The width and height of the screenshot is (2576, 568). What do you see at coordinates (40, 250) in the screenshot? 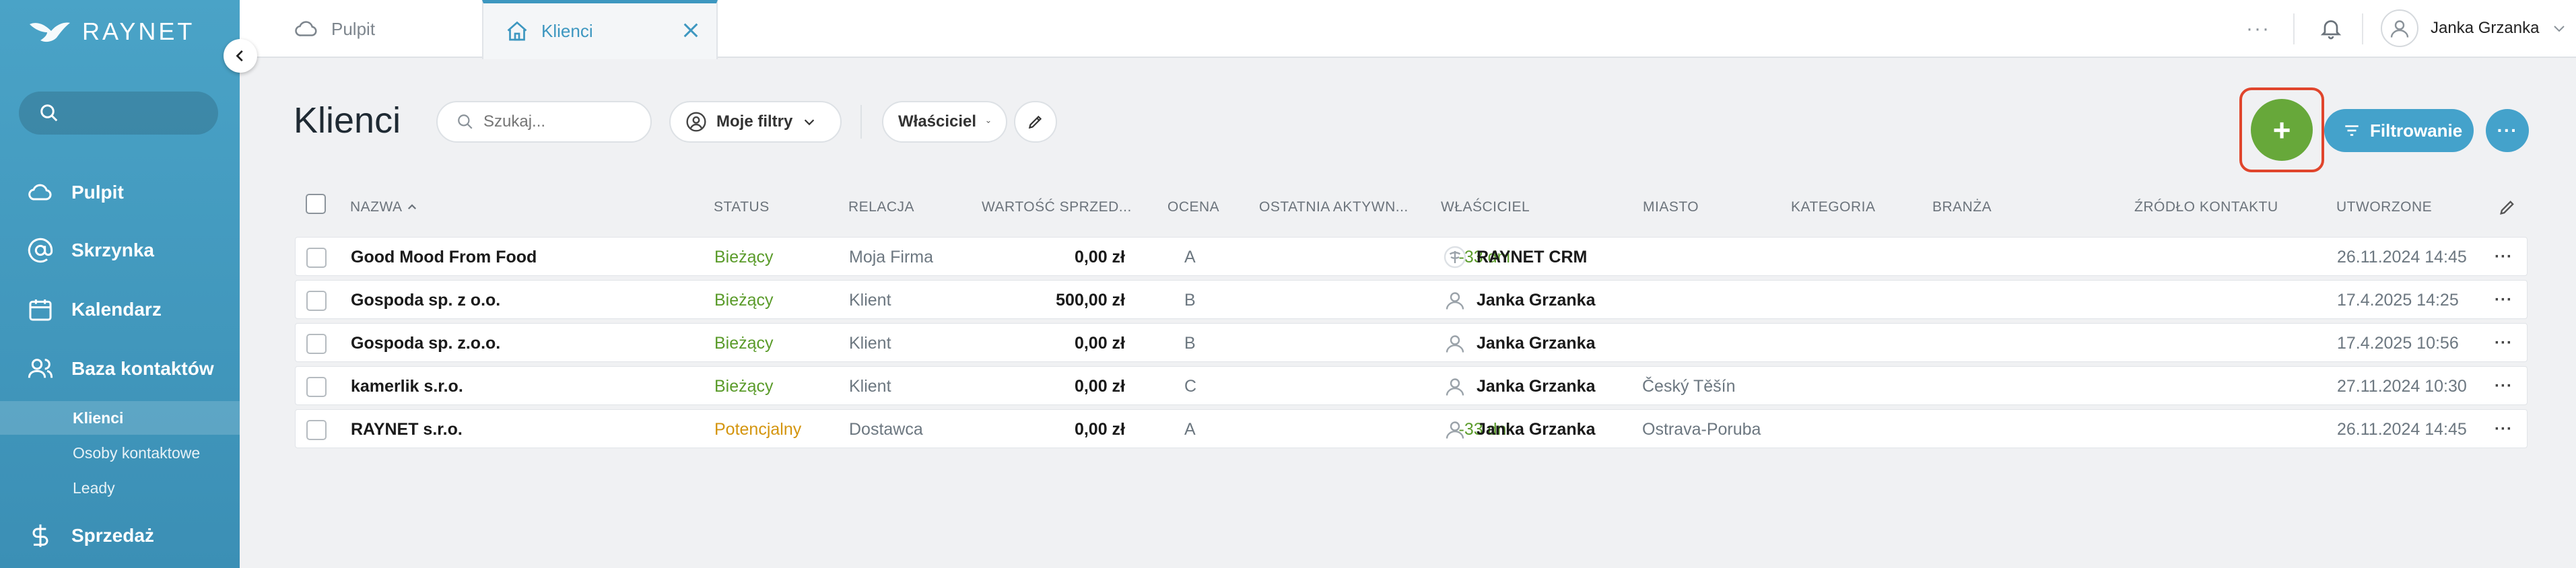
I see `at-icon` at bounding box center [40, 250].